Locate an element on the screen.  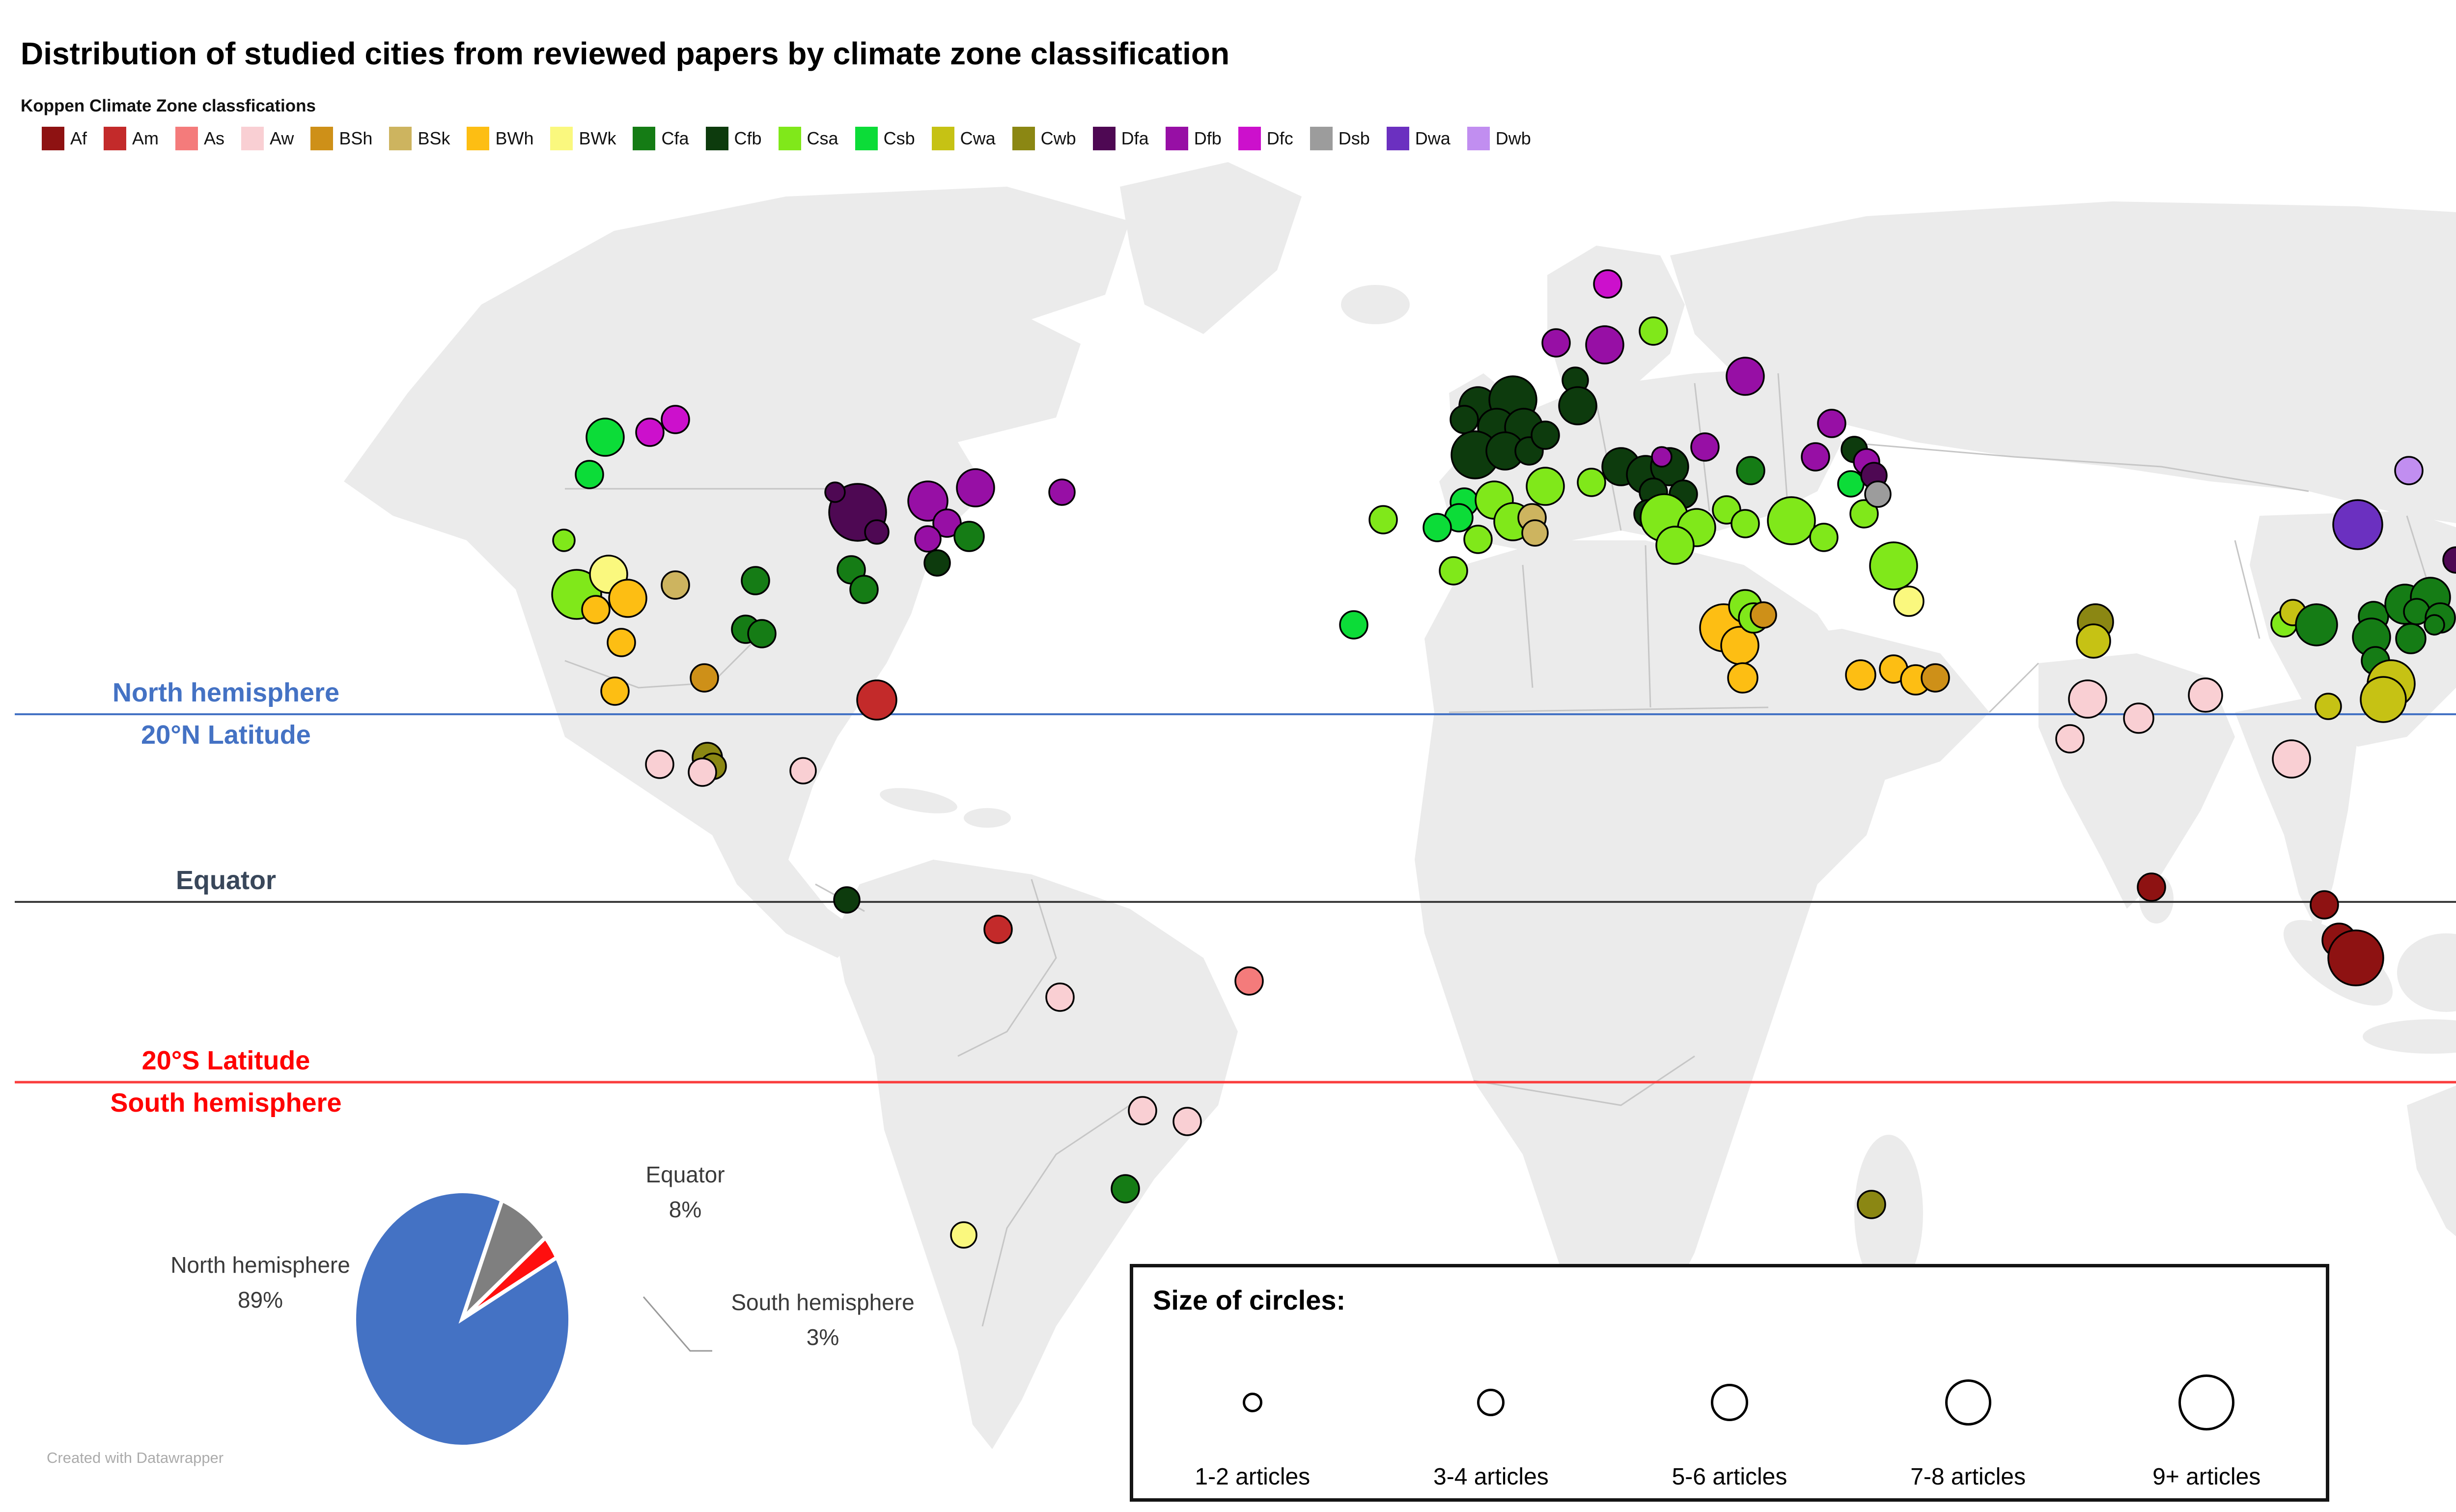
koppen-swatch-label: BWh is located at coordinates (514, 138).